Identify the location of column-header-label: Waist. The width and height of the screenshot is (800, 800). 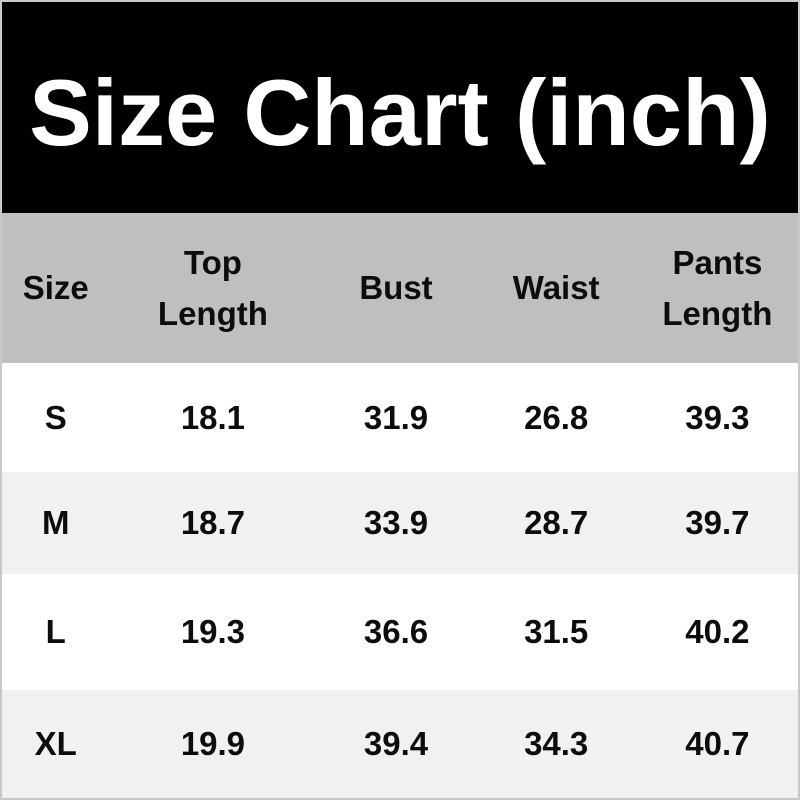
(556, 288).